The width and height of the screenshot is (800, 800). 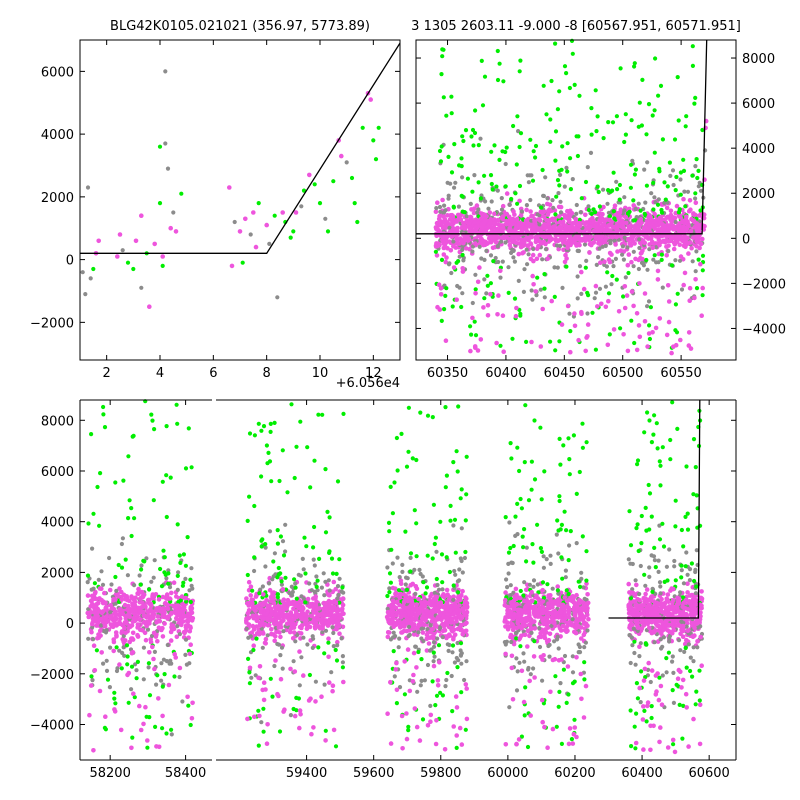 I want to click on season-ytick-label: 4000, so click(x=758, y=149).